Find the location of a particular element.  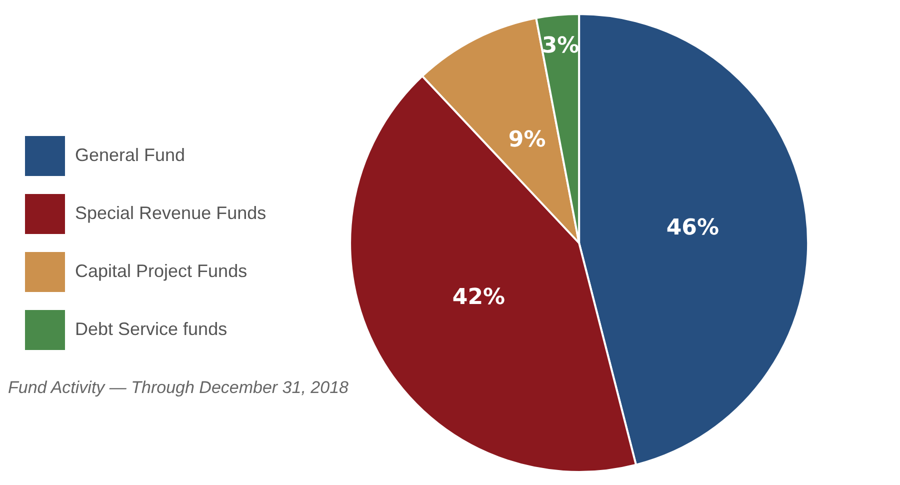

legend-label: Special Revenue Funds is located at coordinates (170, 212).